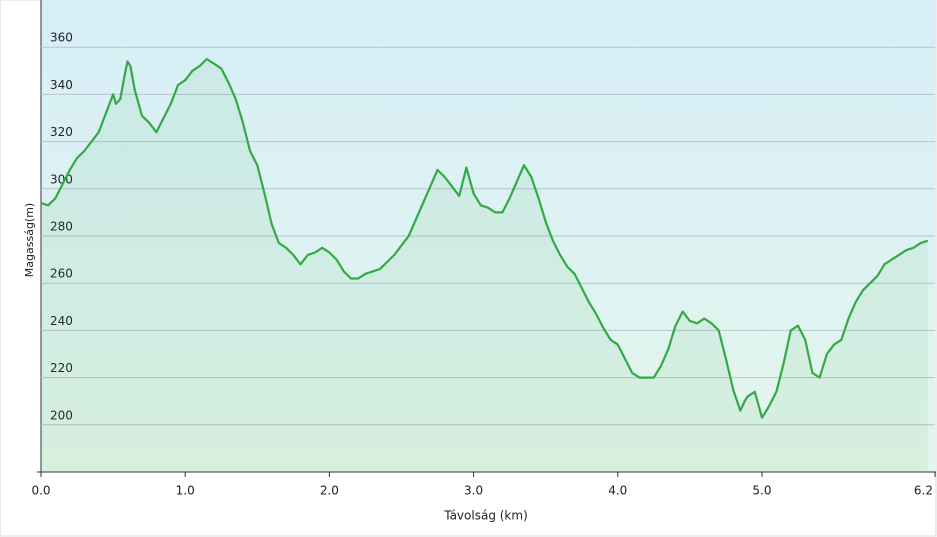 Image resolution: width=937 pixels, height=537 pixels. I want to click on x-tick-label: 3.0, so click(473, 491).